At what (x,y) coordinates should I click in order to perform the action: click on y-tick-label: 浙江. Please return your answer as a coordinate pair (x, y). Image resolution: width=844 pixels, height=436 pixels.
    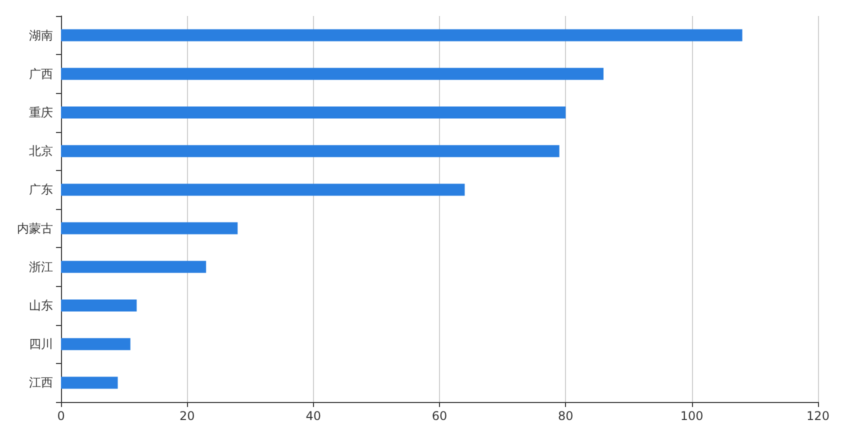
    Looking at the image, I should click on (41, 267).